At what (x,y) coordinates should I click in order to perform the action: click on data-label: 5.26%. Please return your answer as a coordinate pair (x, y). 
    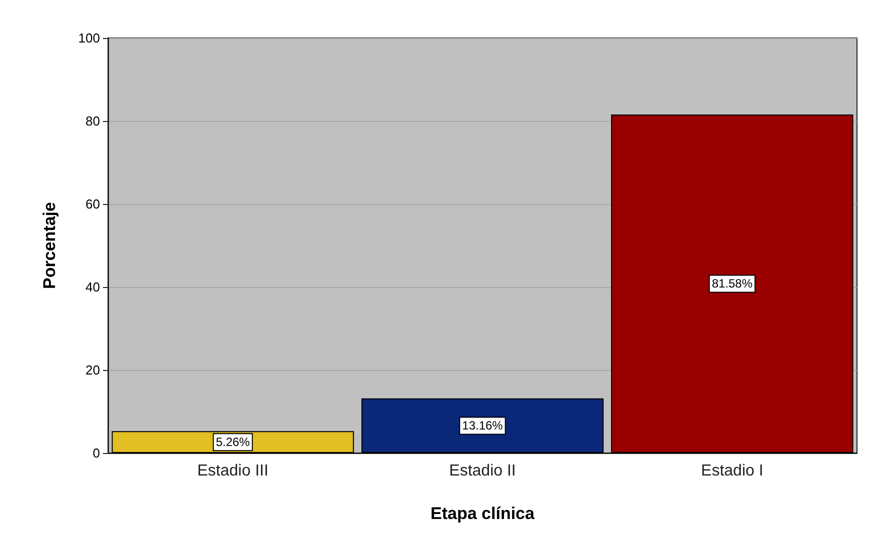
    Looking at the image, I should click on (233, 442).